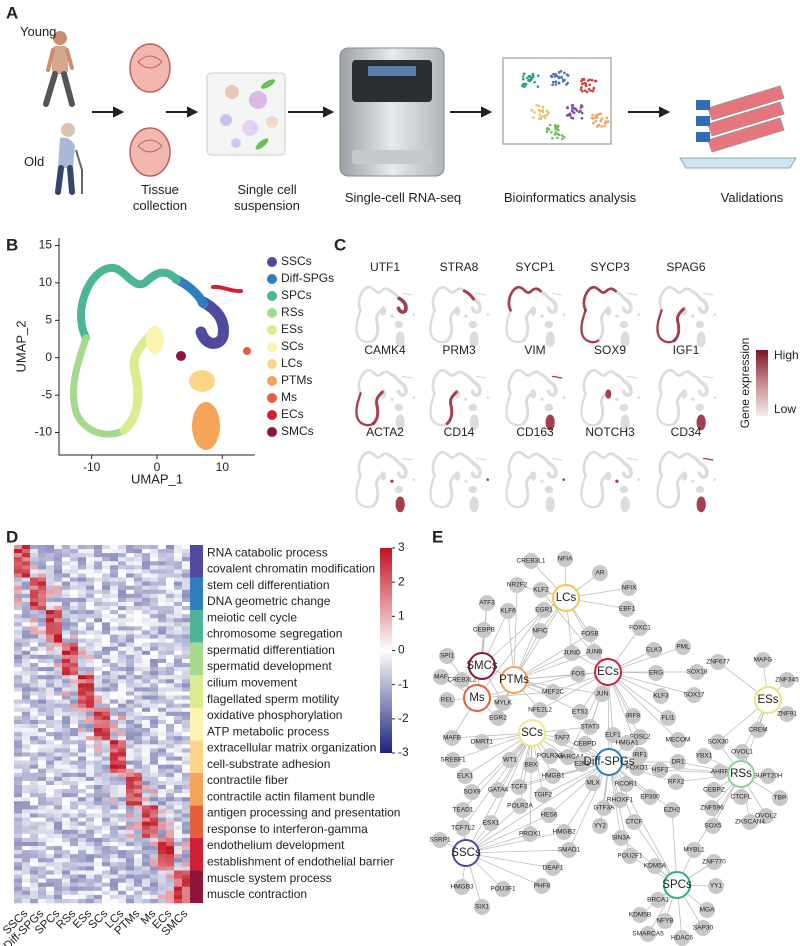 The image size is (800, 946). I want to click on gene-label: ZNF677, so click(718, 662).